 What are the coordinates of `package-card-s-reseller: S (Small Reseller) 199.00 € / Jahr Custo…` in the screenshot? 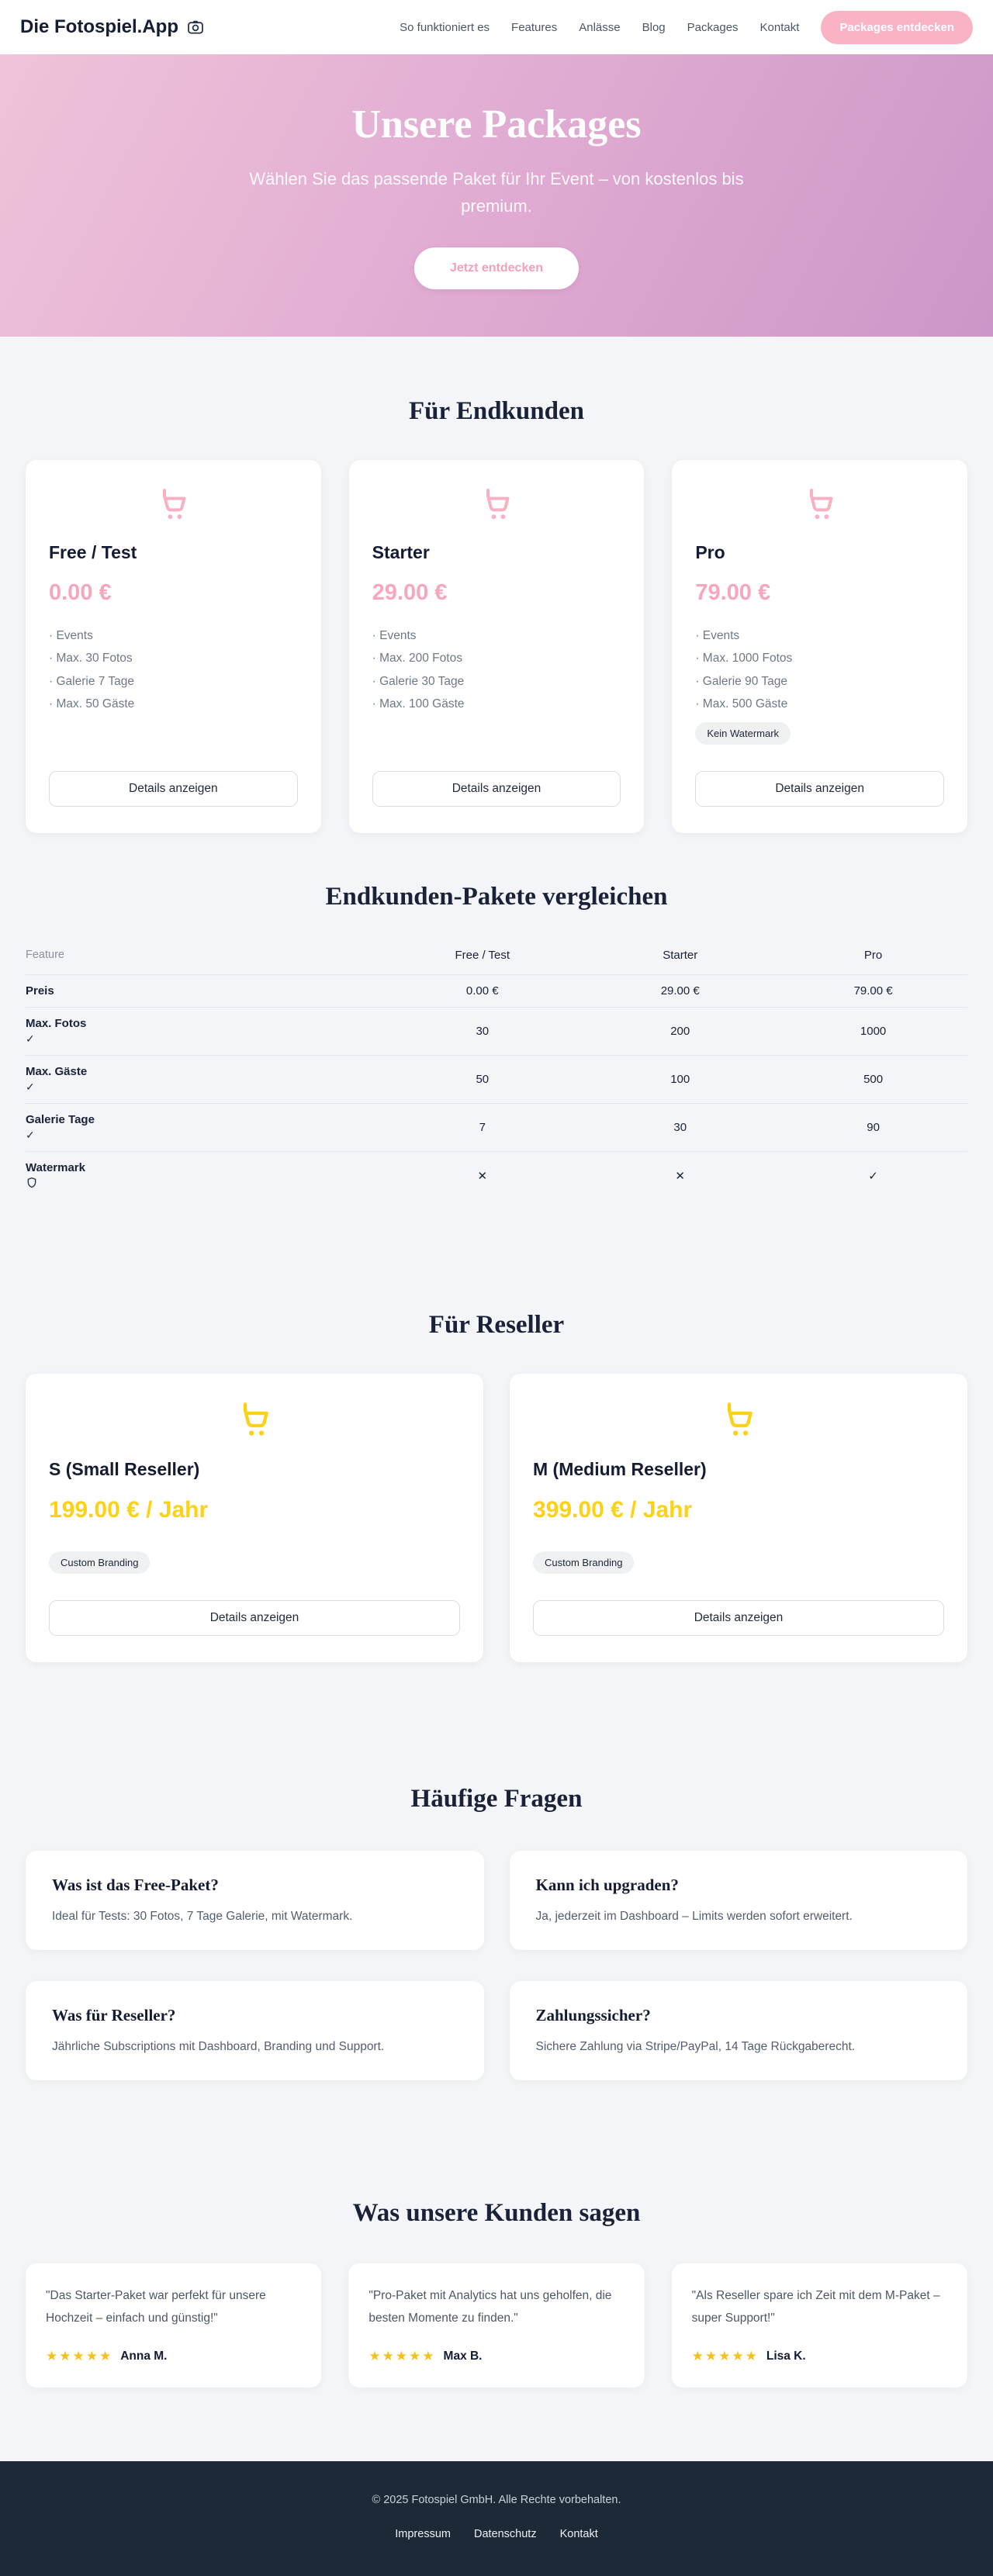 It's located at (254, 1517).